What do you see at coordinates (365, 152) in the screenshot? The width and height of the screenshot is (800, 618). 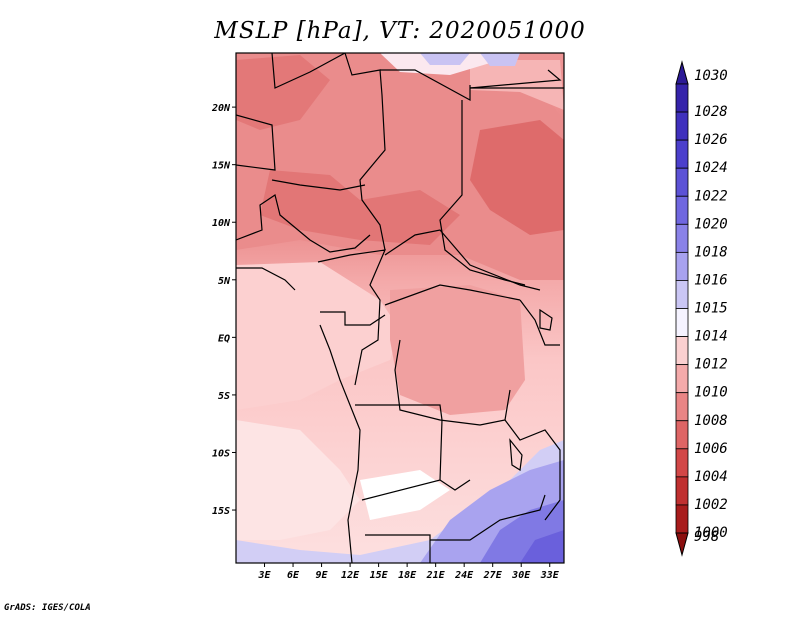 I see `border-niger-chad` at bounding box center [365, 152].